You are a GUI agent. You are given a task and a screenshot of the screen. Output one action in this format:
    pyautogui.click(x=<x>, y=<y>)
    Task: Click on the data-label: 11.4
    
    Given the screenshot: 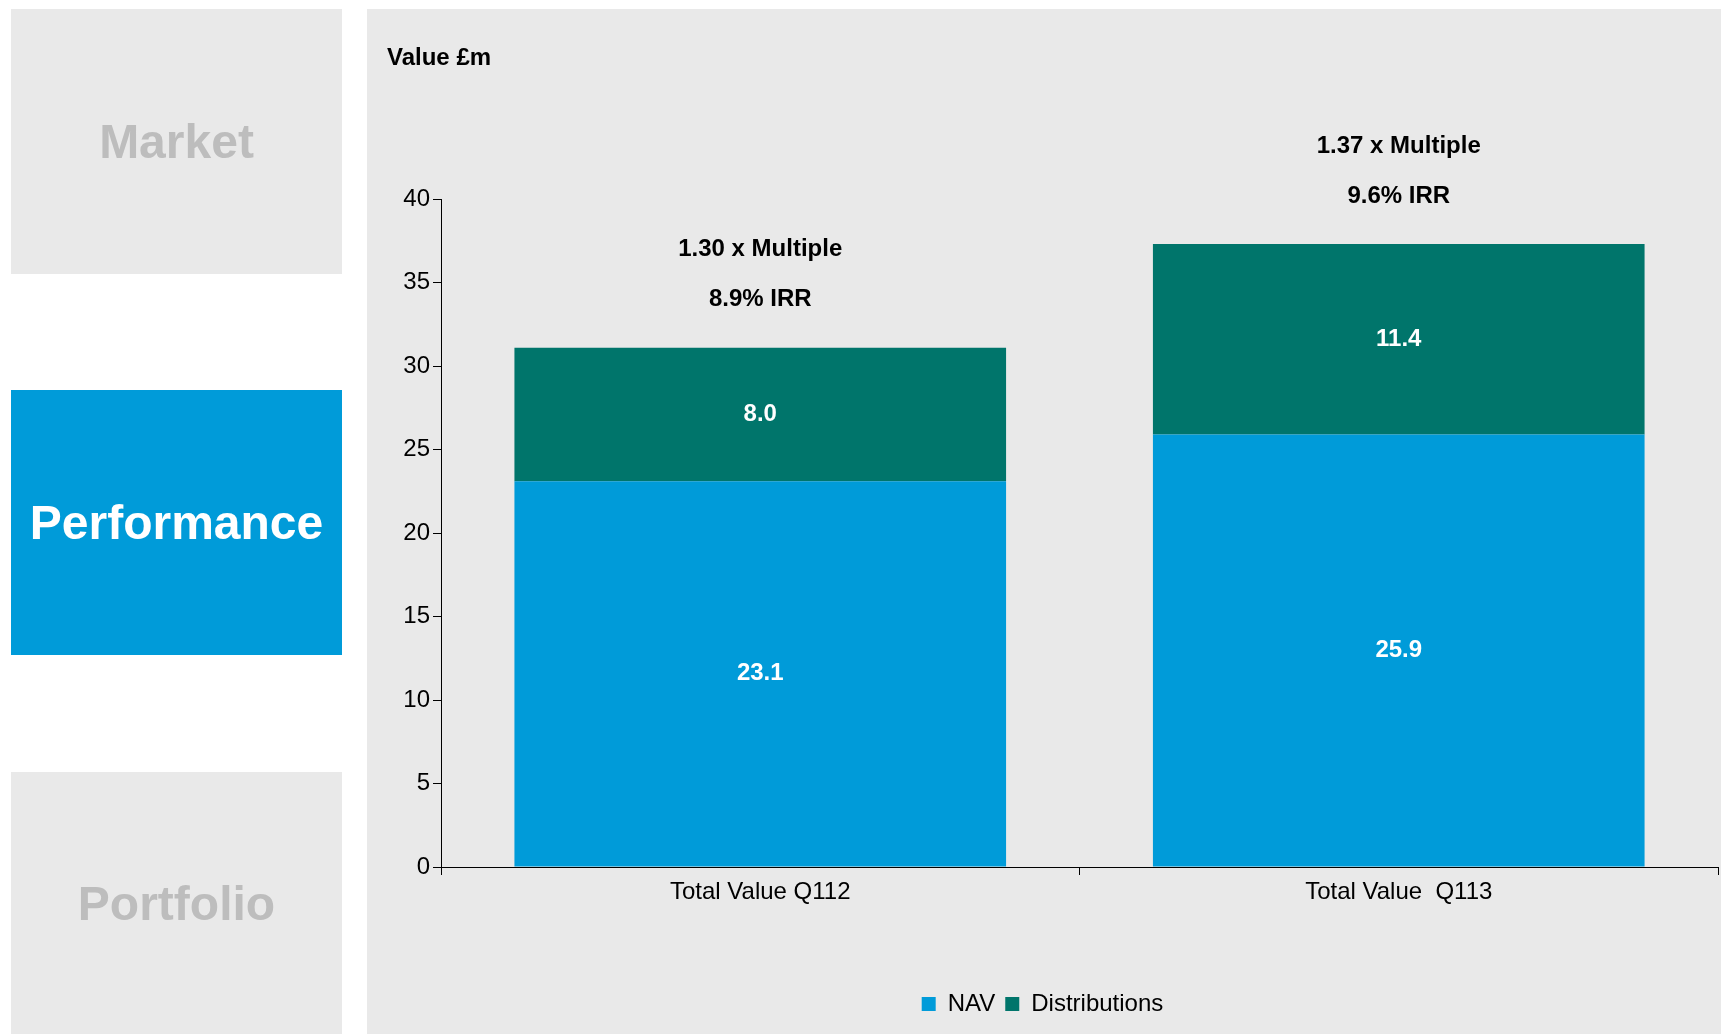 What is the action you would take?
    pyautogui.click(x=1399, y=337)
    